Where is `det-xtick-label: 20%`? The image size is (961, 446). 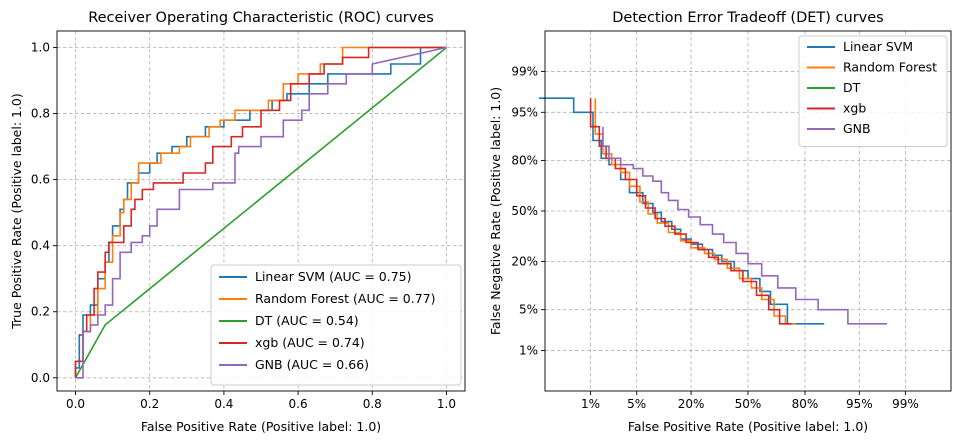 det-xtick-label: 20% is located at coordinates (691, 404).